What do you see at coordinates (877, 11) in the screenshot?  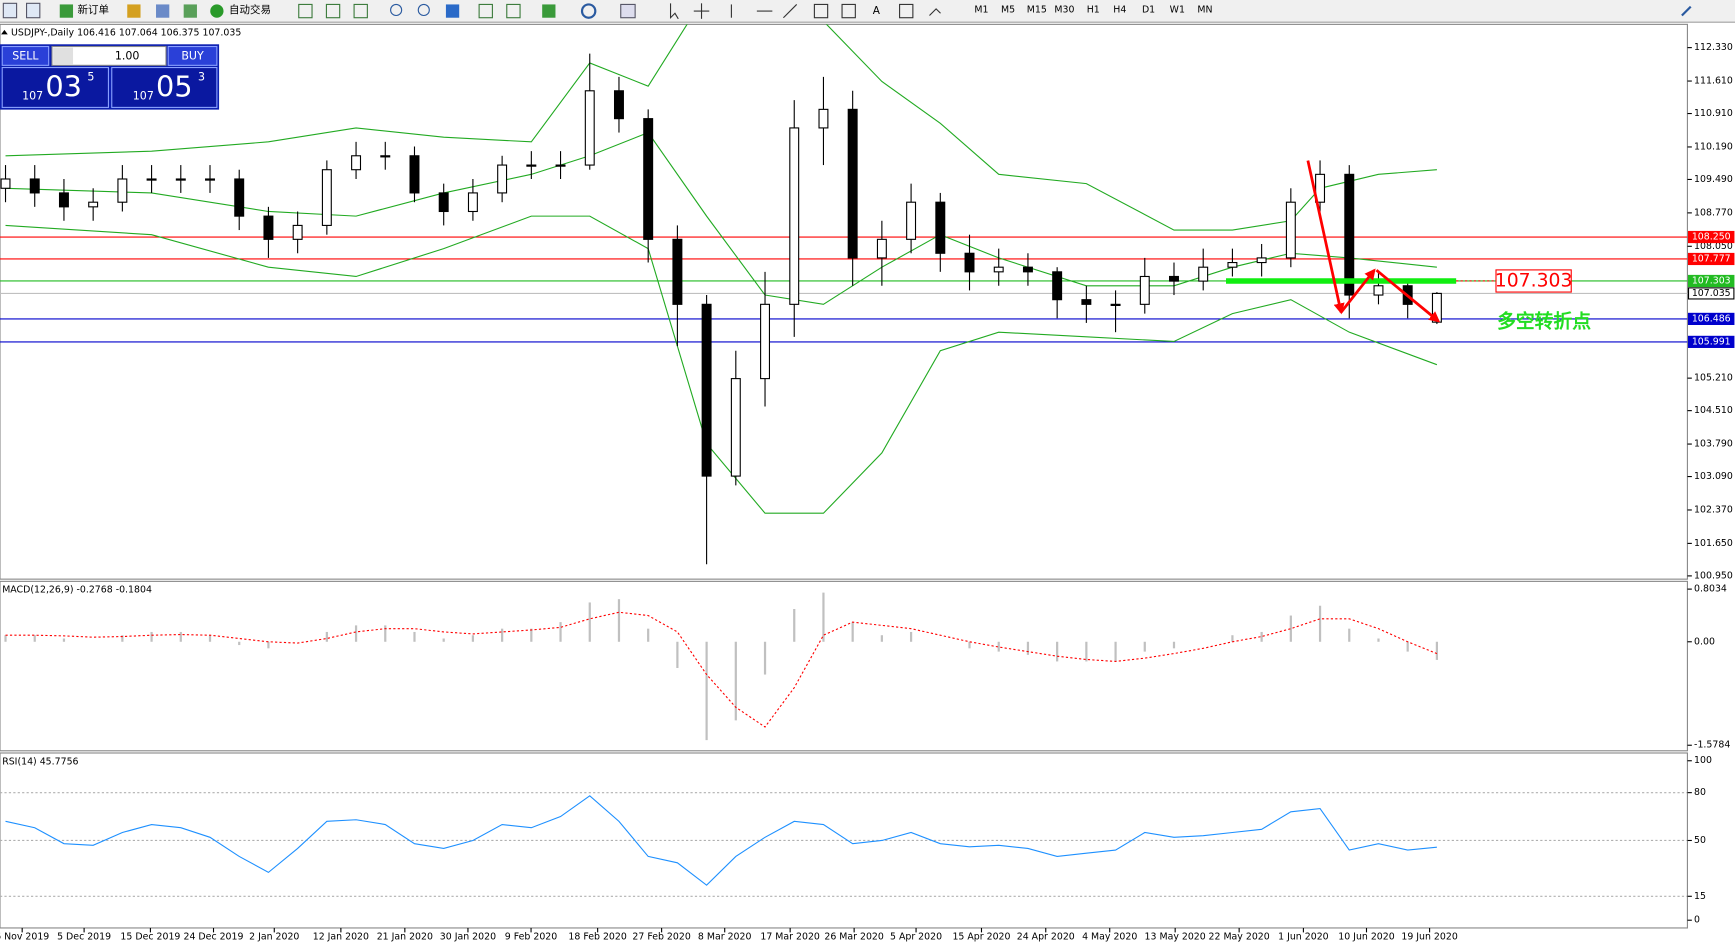 I see `svg-text: A` at bounding box center [877, 11].